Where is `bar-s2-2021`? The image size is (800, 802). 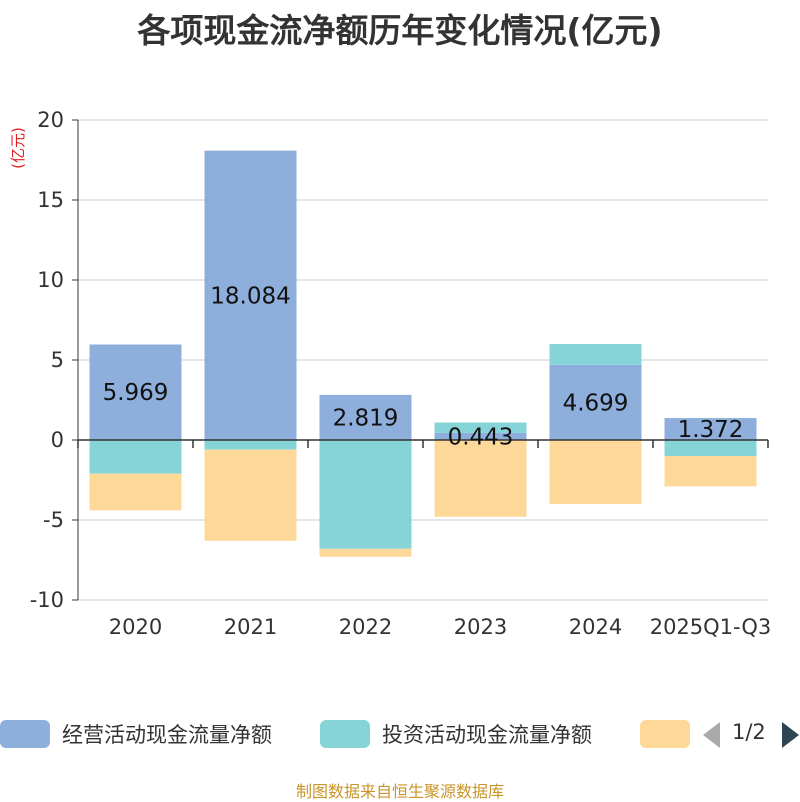
bar-s2-2021 is located at coordinates (250, 495).